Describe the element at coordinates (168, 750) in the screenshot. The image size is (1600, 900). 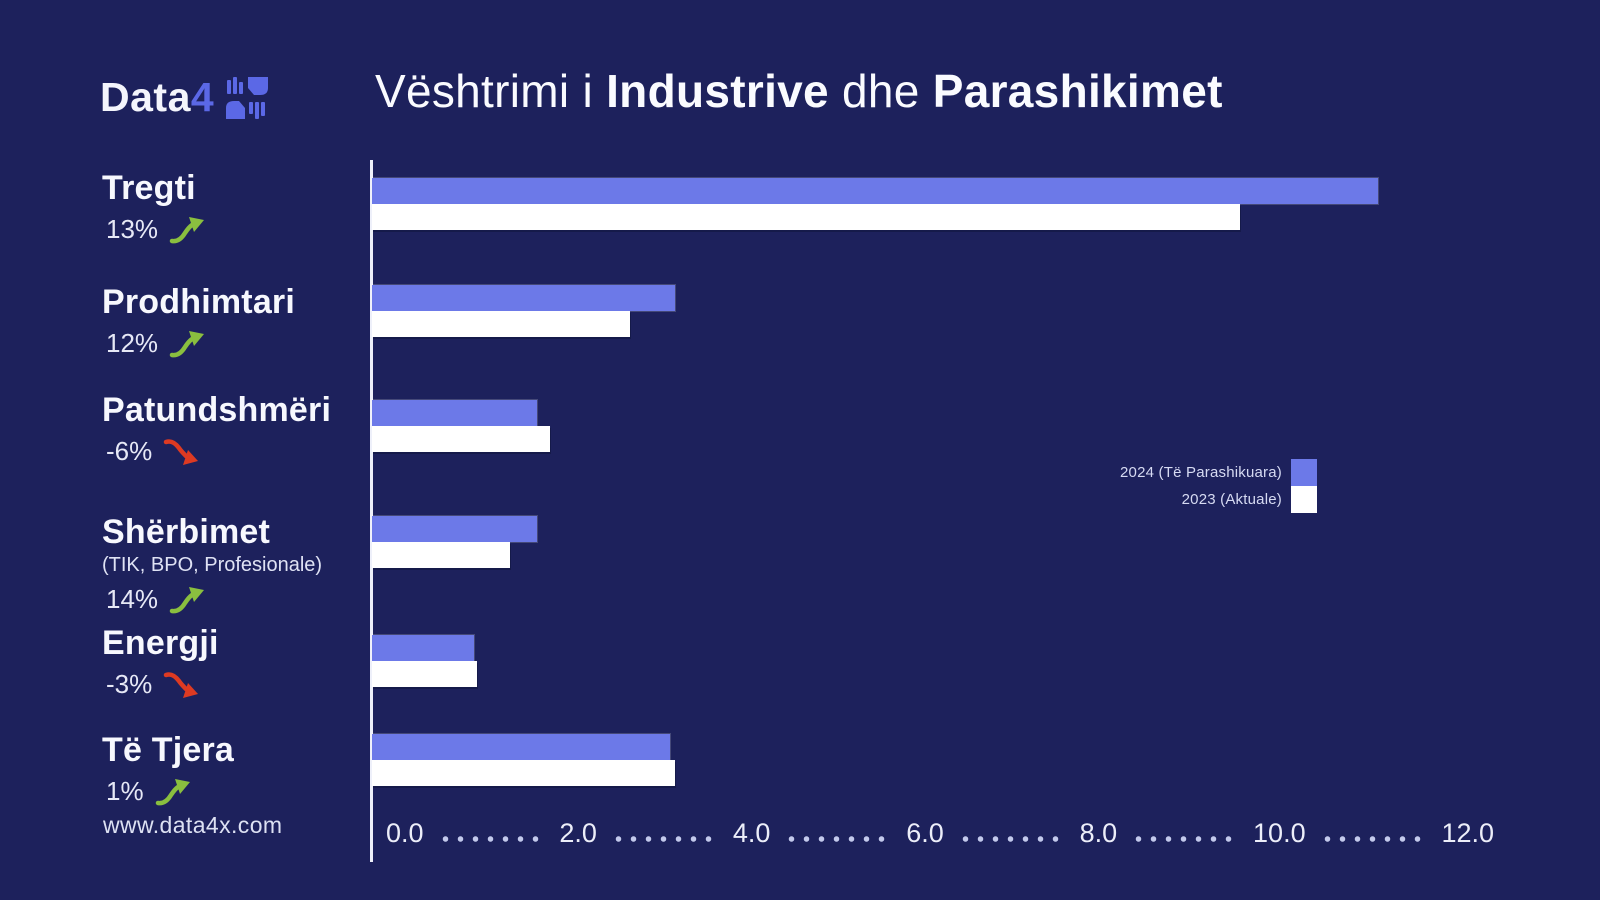
I see `category-name: Të Tjera` at that location.